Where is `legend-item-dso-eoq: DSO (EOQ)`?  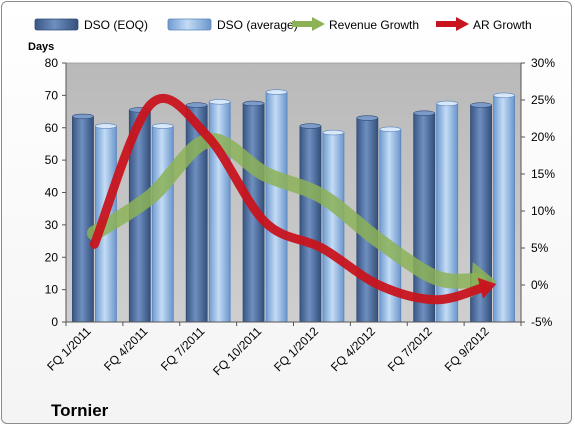 legend-item-dso-eoq: DSO (EOQ) is located at coordinates (91, 25).